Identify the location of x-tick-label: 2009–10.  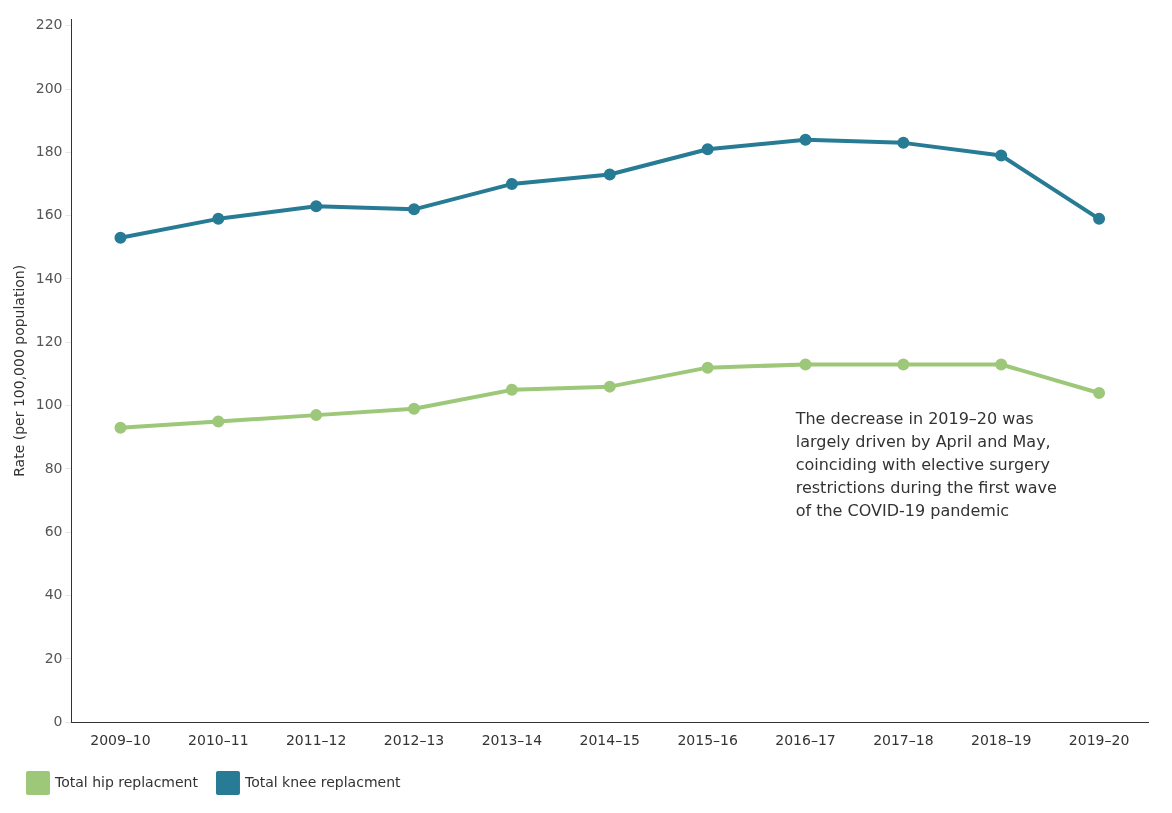
(120, 740).